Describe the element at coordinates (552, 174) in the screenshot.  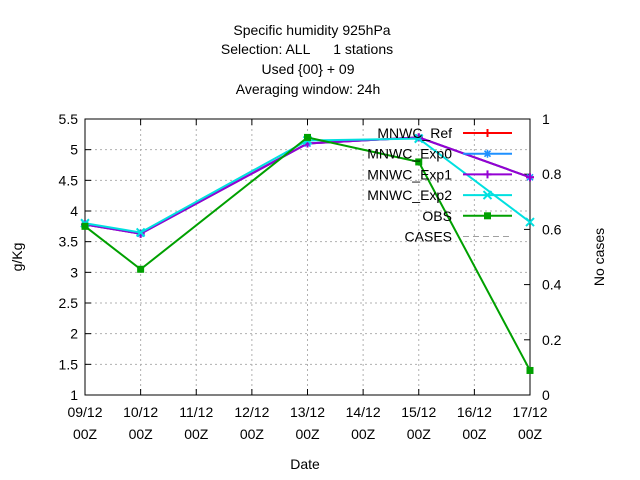
I see `y2-tick-label: 0.8` at that location.